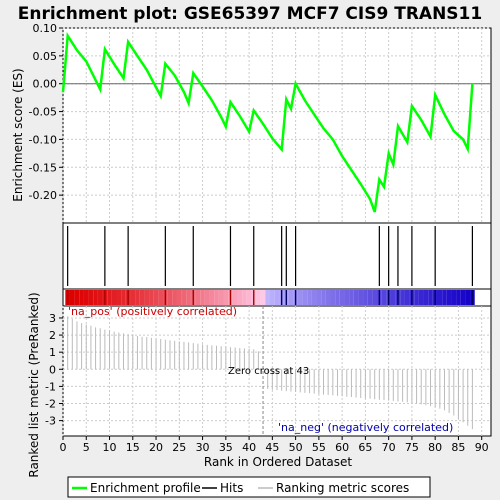 Image resolution: width=500 pixels, height=500 pixels. Describe the element at coordinates (296, 447) in the screenshot. I see `metric-x-tick-label: 50` at that location.